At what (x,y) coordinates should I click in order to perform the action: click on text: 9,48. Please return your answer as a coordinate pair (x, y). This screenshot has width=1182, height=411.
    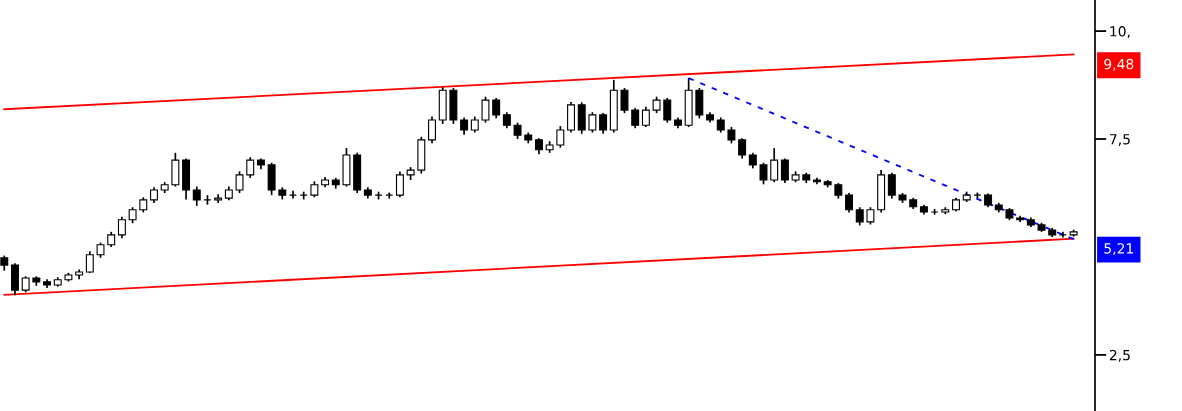
    Looking at the image, I should click on (1119, 64).